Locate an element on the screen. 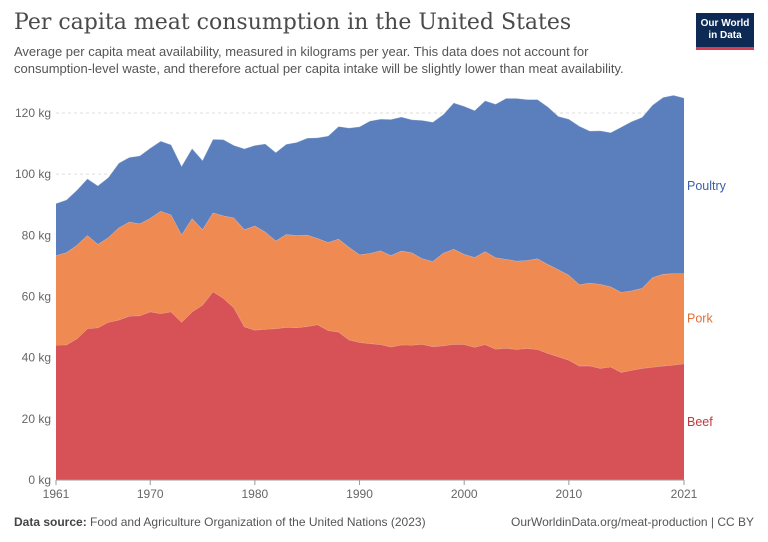 This screenshot has width=768, height=542. data-source-label: Data source: is located at coordinates (50, 522).